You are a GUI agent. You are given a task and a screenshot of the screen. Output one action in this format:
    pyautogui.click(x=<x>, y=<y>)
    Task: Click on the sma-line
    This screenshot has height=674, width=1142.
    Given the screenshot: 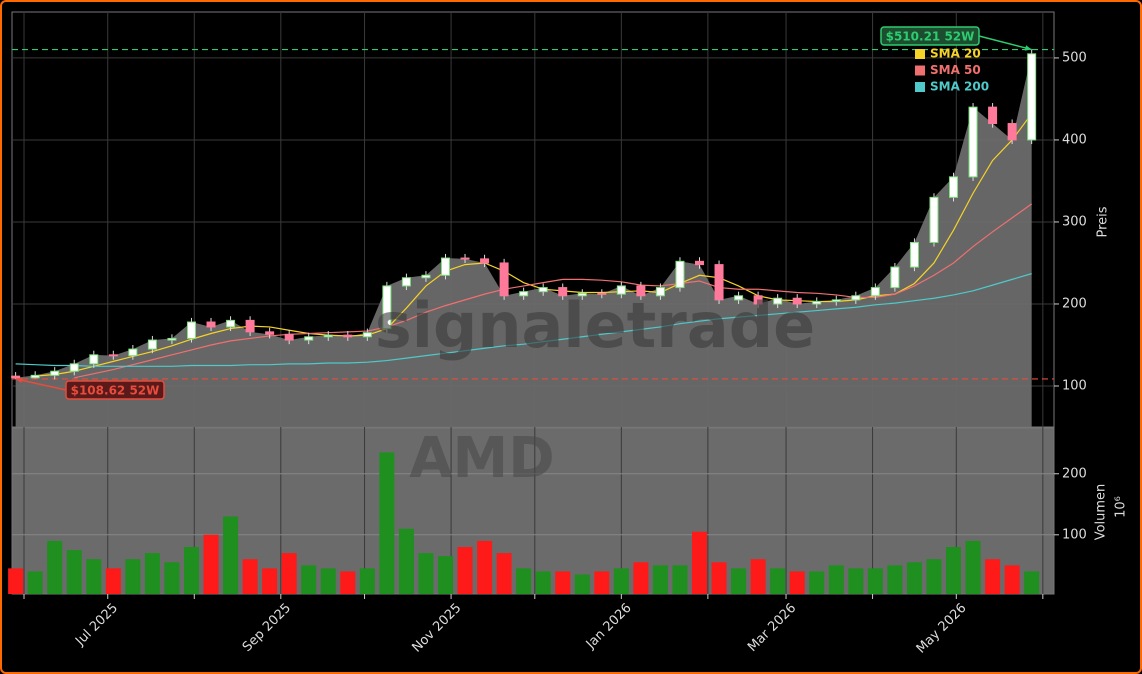 What is the action you would take?
    pyautogui.click(x=523, y=320)
    